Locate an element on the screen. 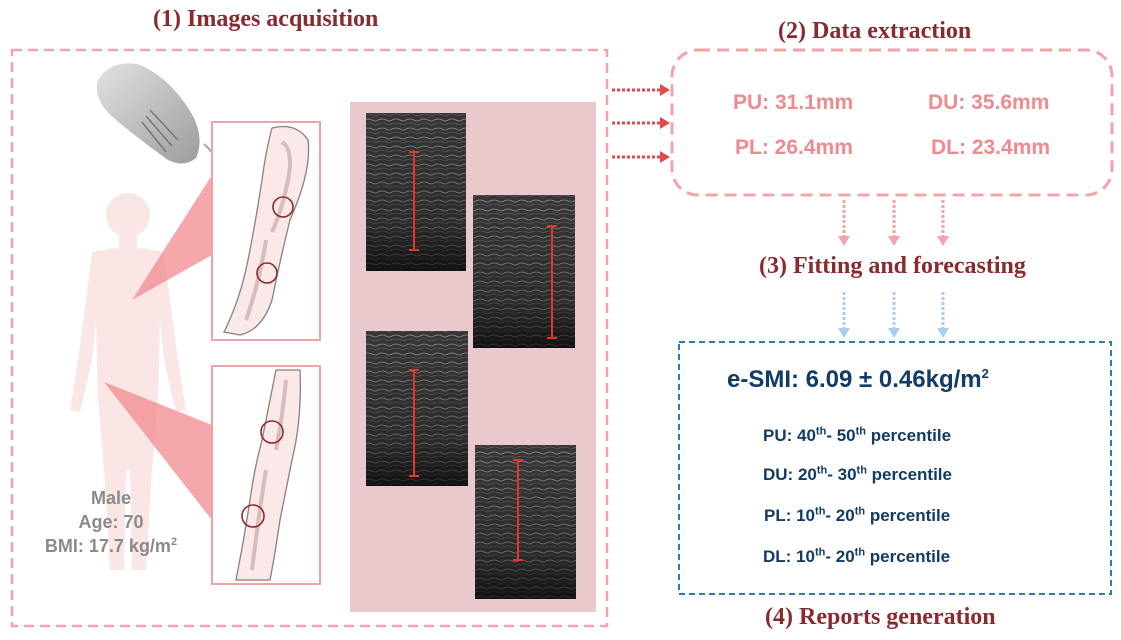 The width and height of the screenshot is (1121, 640). du-site-marker is located at coordinates (267, 273).